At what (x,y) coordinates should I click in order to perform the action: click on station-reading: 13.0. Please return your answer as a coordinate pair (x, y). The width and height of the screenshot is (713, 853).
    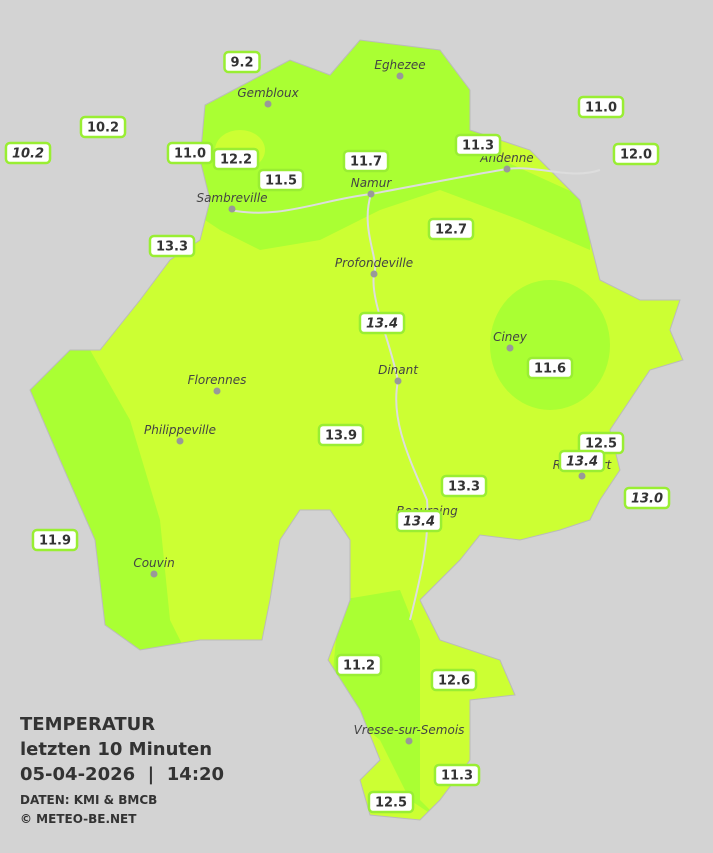
    Looking at the image, I should click on (647, 499).